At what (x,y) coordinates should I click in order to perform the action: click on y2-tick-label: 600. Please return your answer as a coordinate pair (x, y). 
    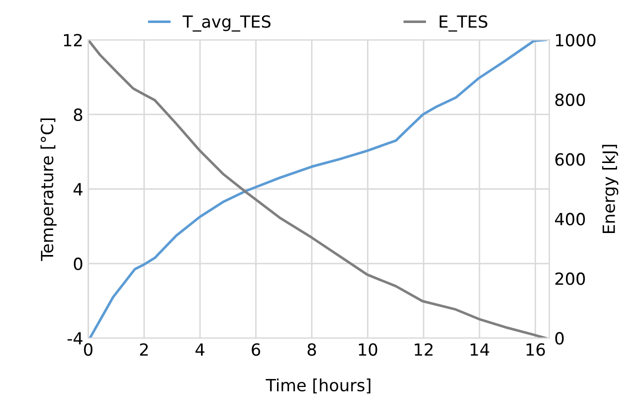
    Looking at the image, I should click on (570, 159).